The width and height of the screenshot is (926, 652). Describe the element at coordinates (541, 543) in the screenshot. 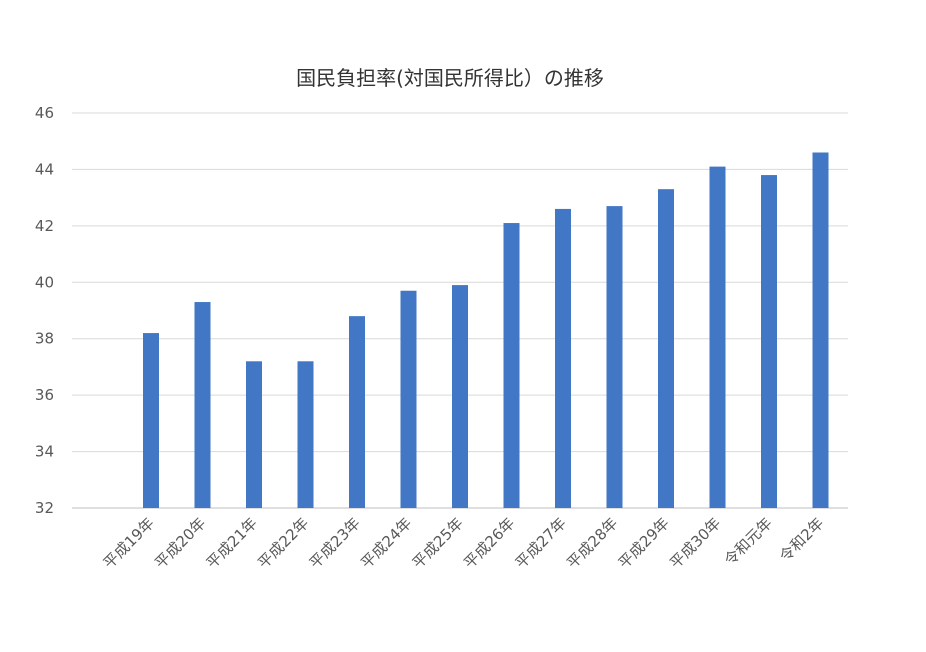

I see `x-tick-label: 平成27年` at that location.